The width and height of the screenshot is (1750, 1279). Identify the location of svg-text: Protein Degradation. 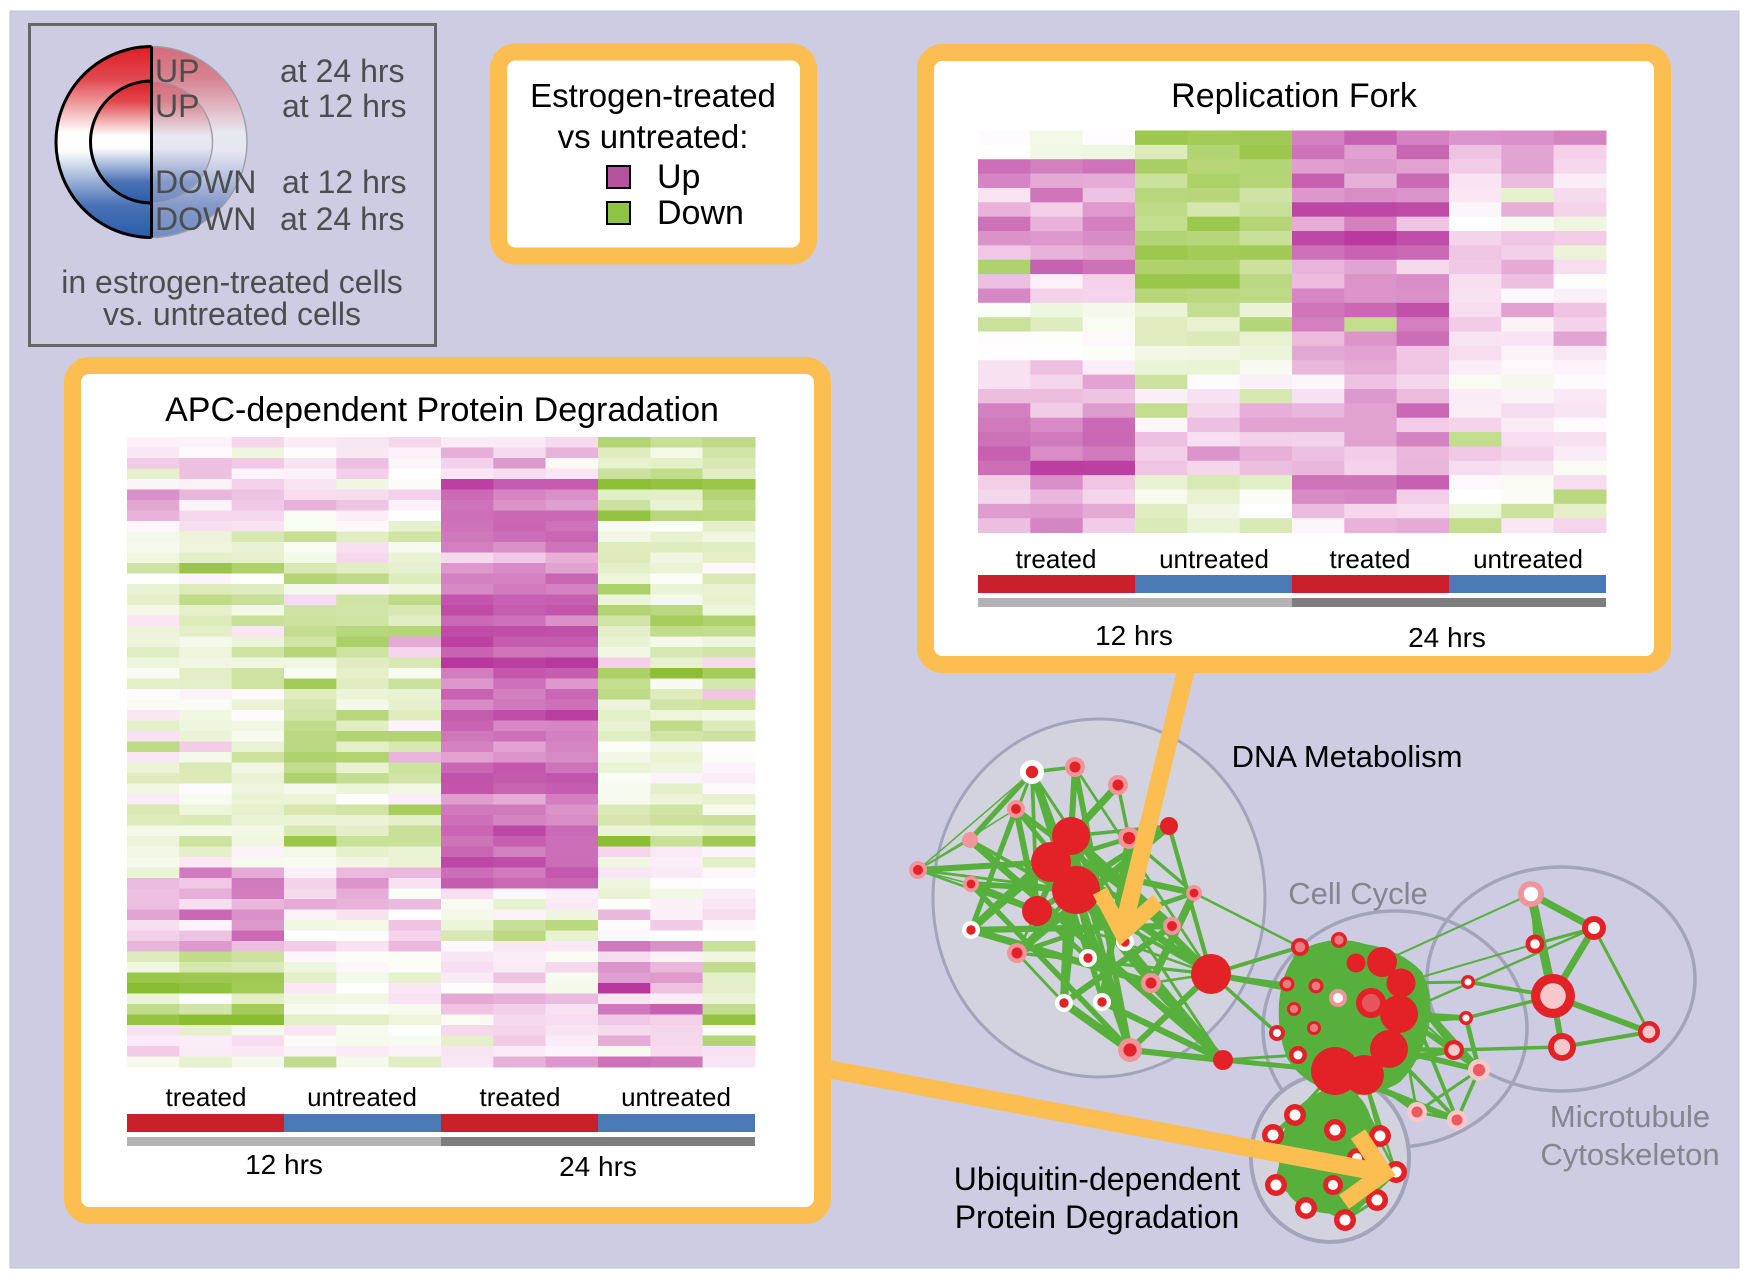
(1097, 1217).